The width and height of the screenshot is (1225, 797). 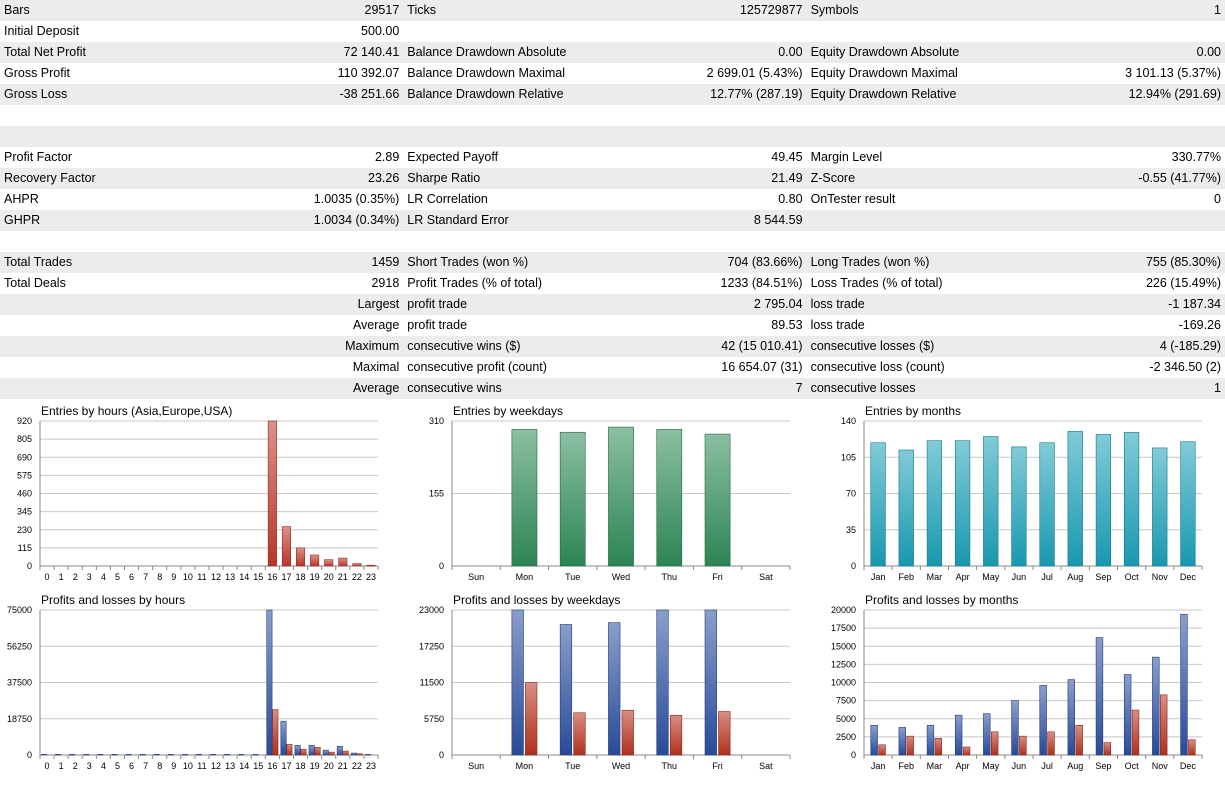 What do you see at coordinates (536, 600) in the screenshot?
I see `chart-title: Profits and losses by weekdays` at bounding box center [536, 600].